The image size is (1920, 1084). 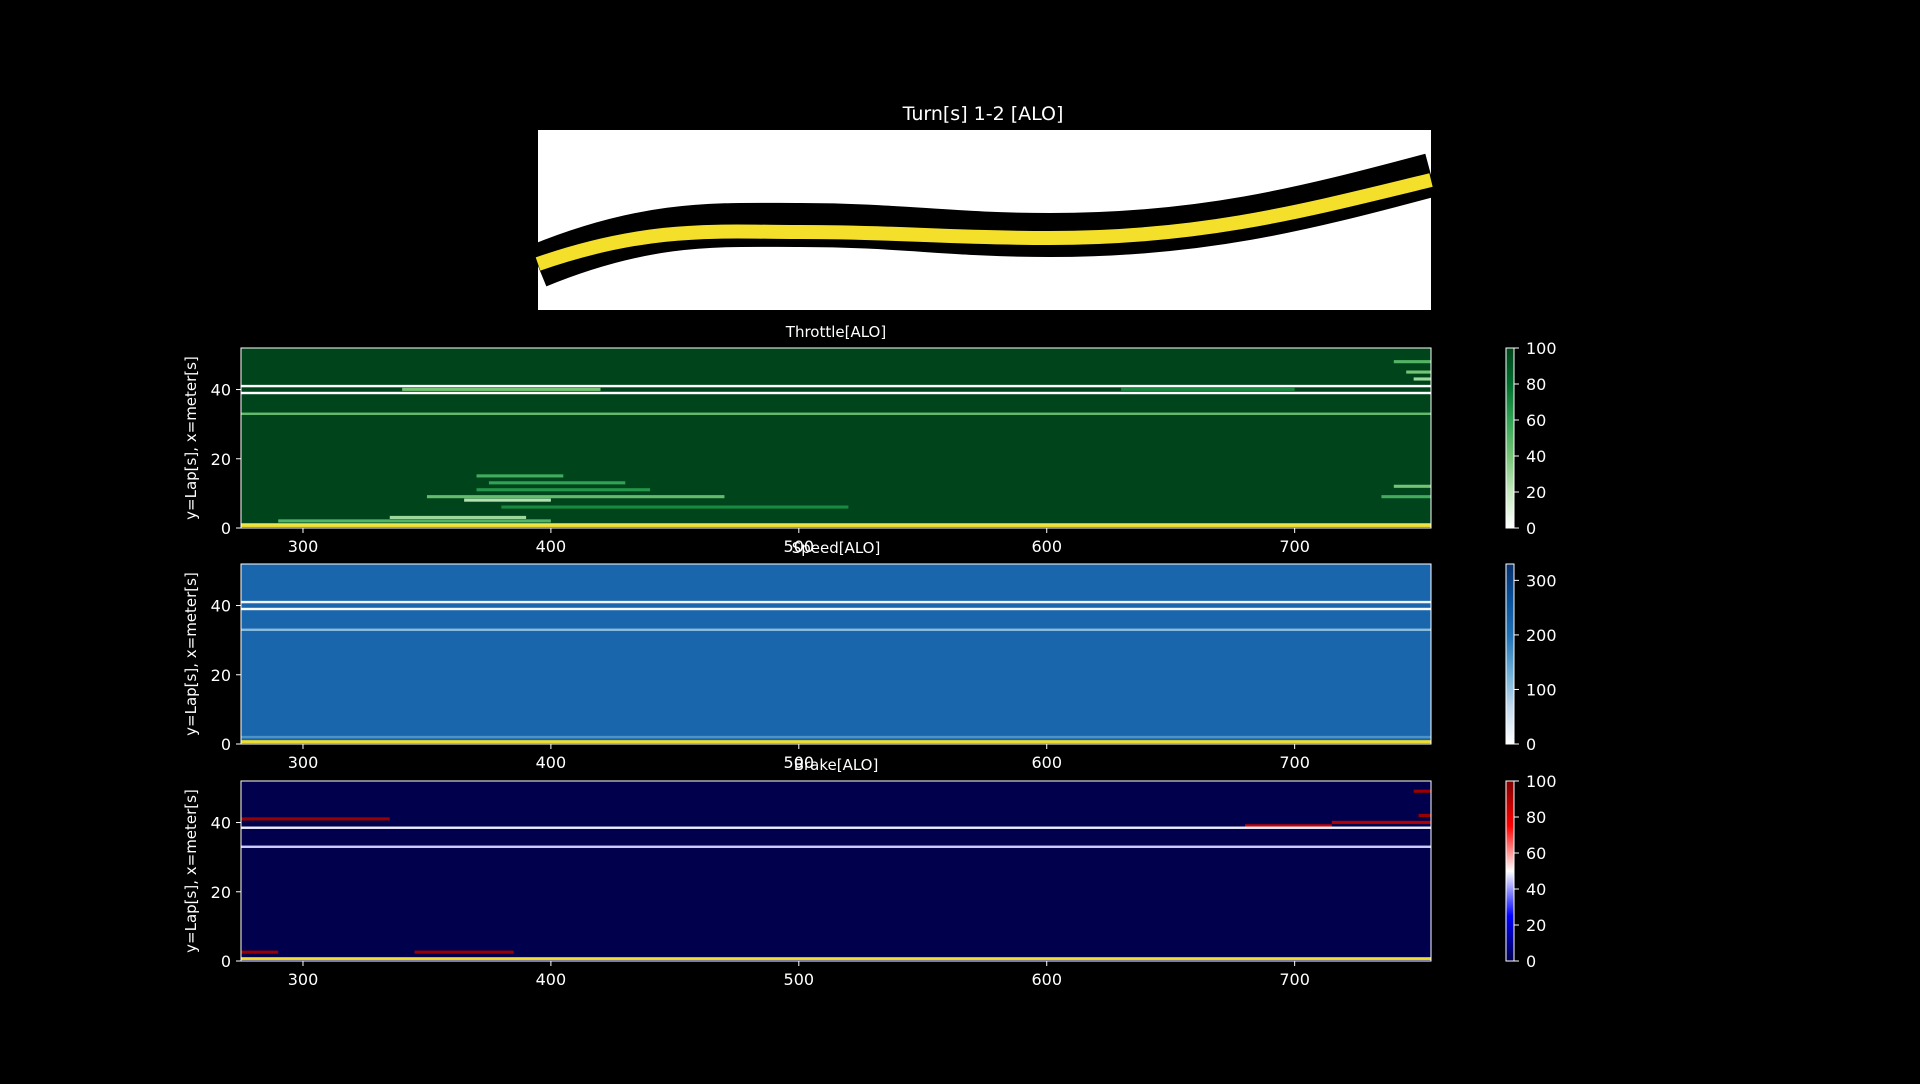 I want to click on brake-colorbar-tick-label: 0, so click(x=1531, y=961).